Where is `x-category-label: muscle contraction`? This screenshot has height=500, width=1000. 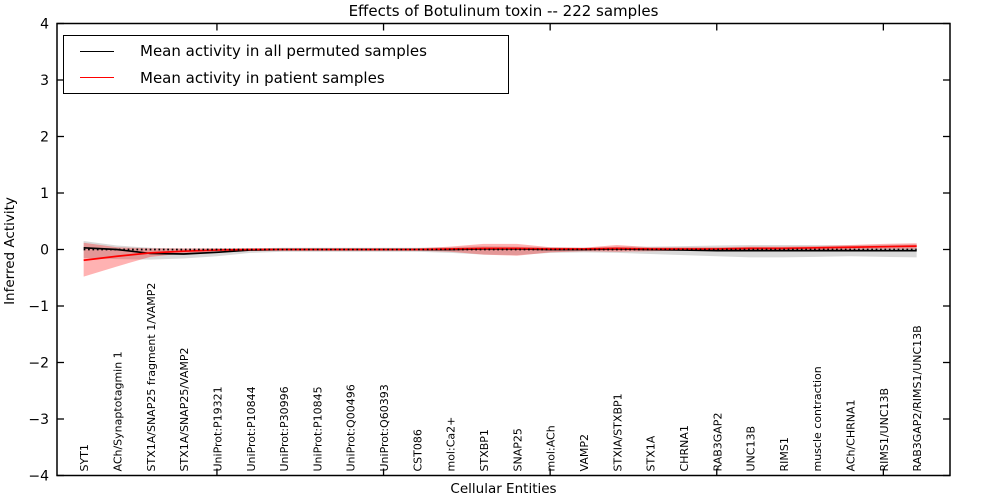
x-category-label: muscle contraction is located at coordinates (817, 418).